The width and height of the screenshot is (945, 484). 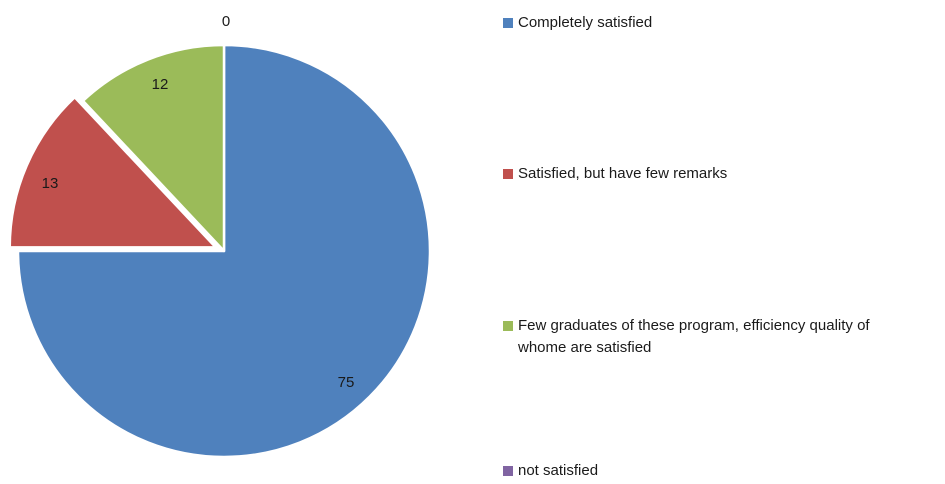 I want to click on legend-entry-4: not satisfied, so click(x=550, y=470).